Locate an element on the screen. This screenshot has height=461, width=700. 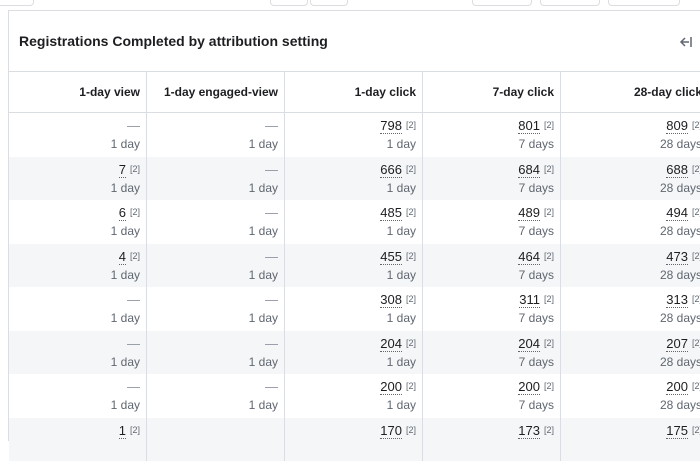
metric-value: 313[2] is located at coordinates (683, 299).